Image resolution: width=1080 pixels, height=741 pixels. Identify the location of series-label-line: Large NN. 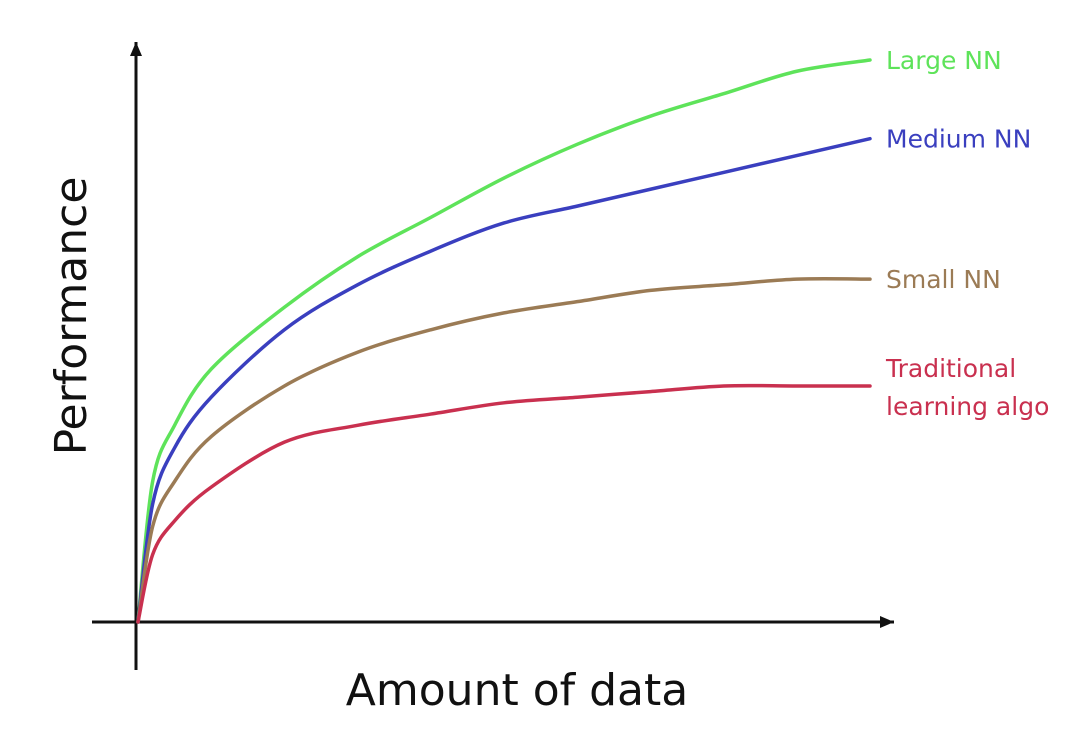
(944, 60).